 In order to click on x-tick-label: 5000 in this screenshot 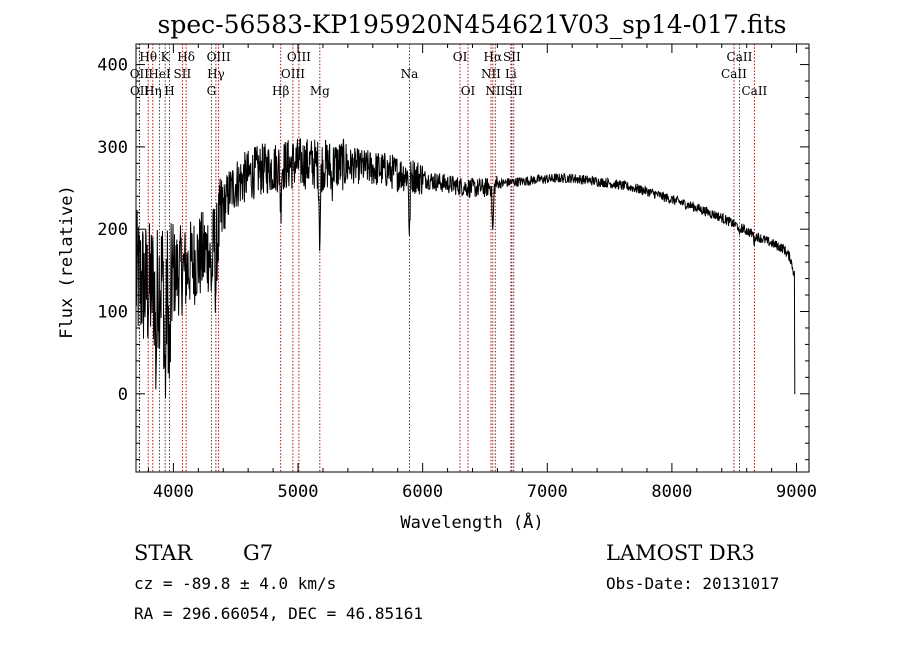, I will do `click(298, 492)`.